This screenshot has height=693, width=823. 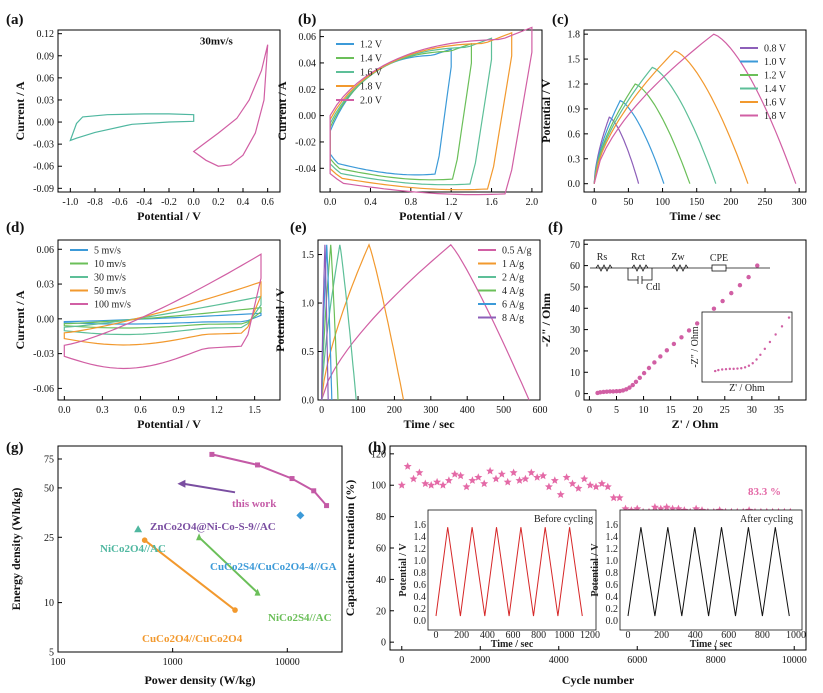 What do you see at coordinates (540, 410) in the screenshot?
I see `x-tick-label: 600` at bounding box center [540, 410].